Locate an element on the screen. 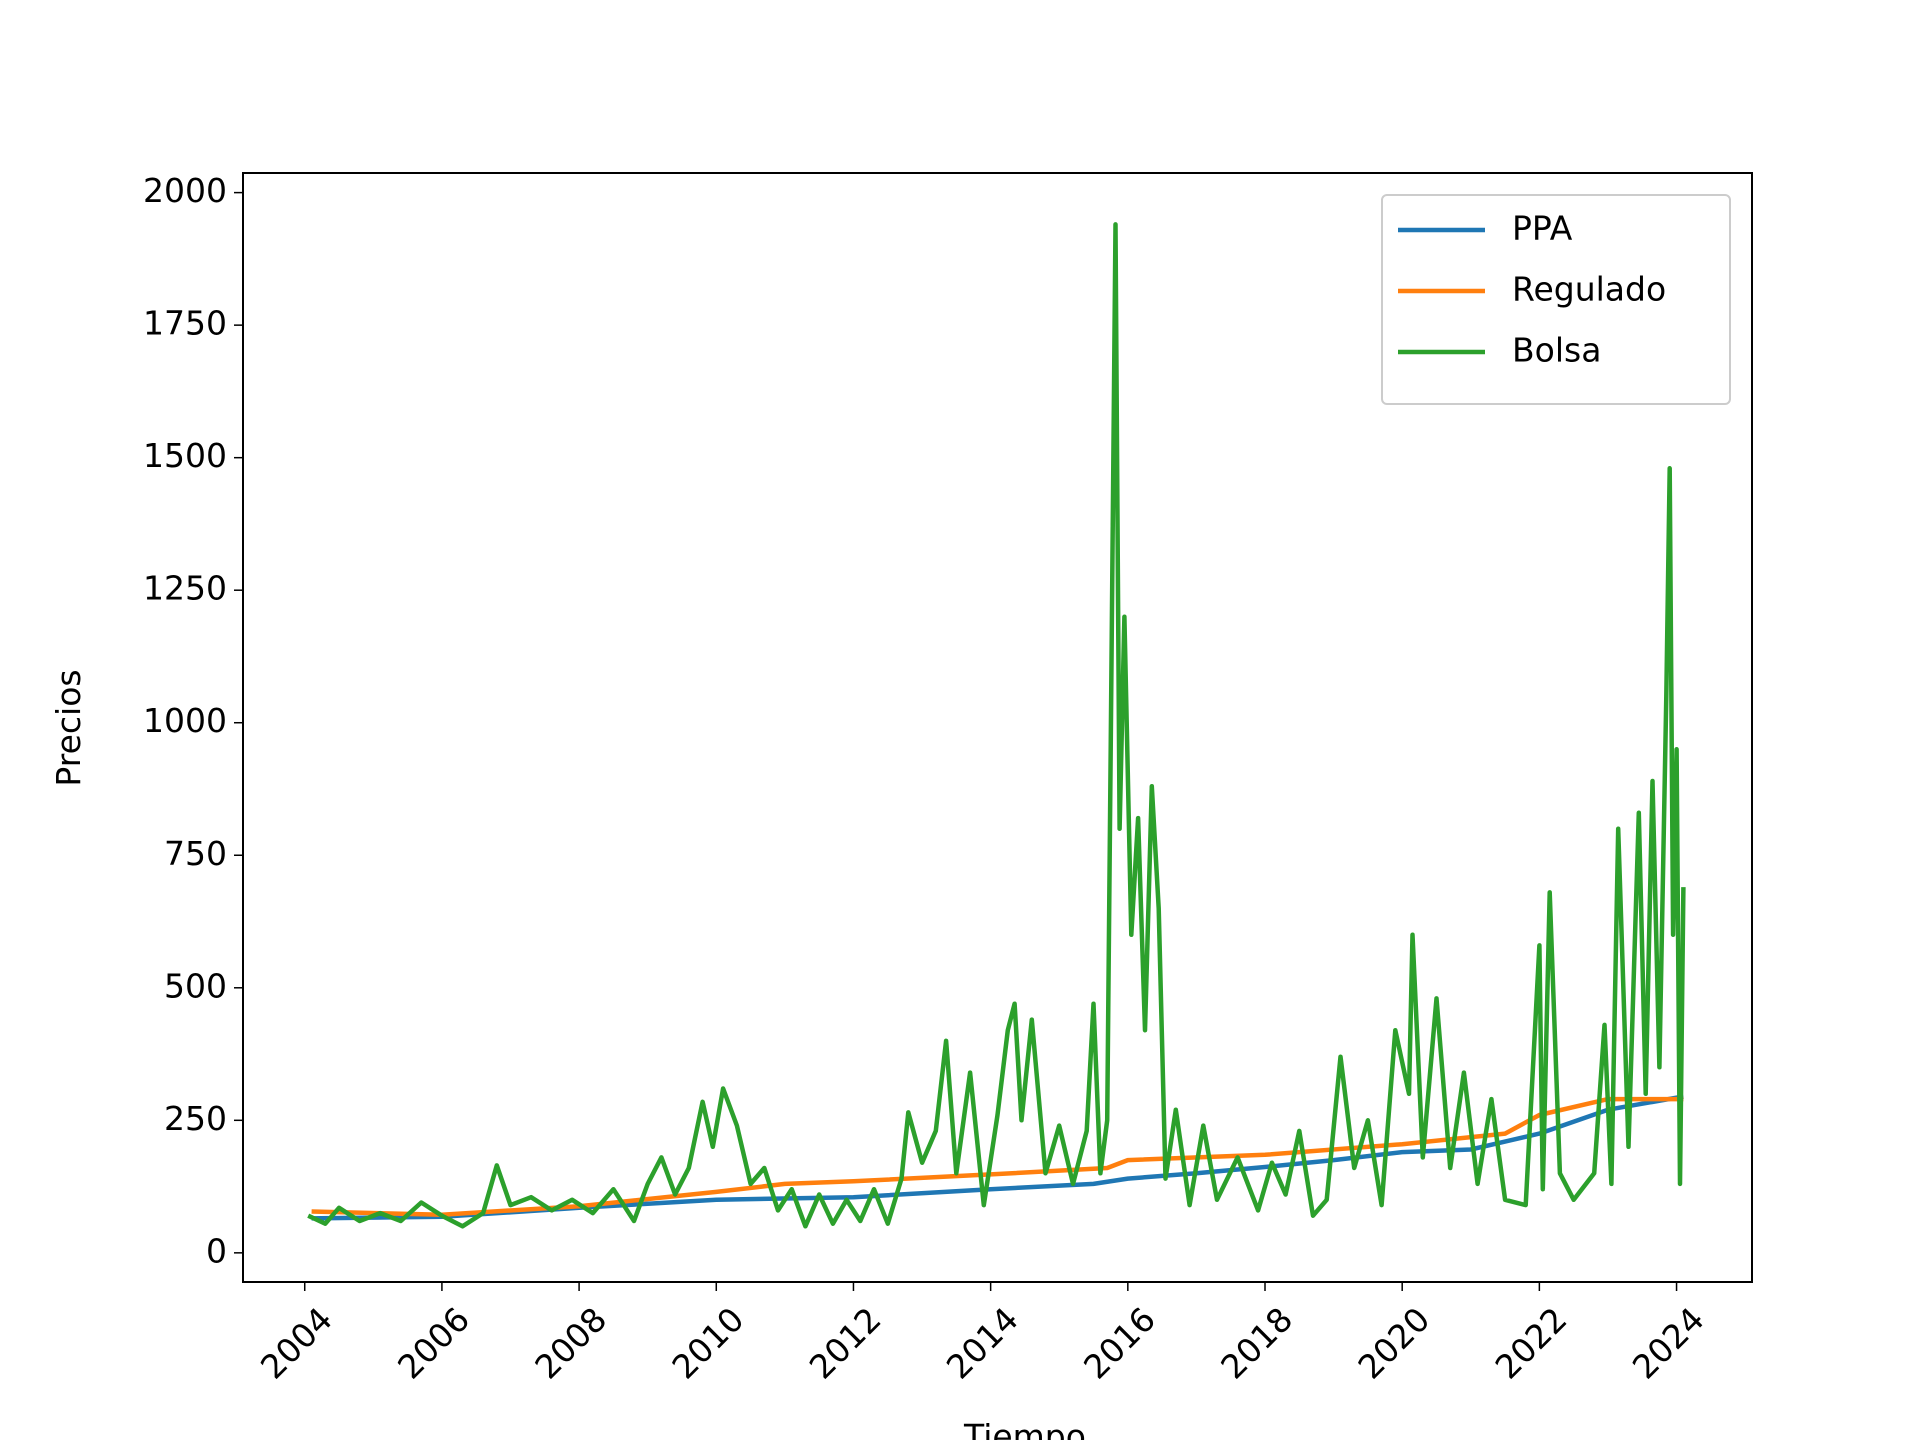 The height and width of the screenshot is (1440, 1920). y-axis-label: Precios is located at coordinates (68, 727).